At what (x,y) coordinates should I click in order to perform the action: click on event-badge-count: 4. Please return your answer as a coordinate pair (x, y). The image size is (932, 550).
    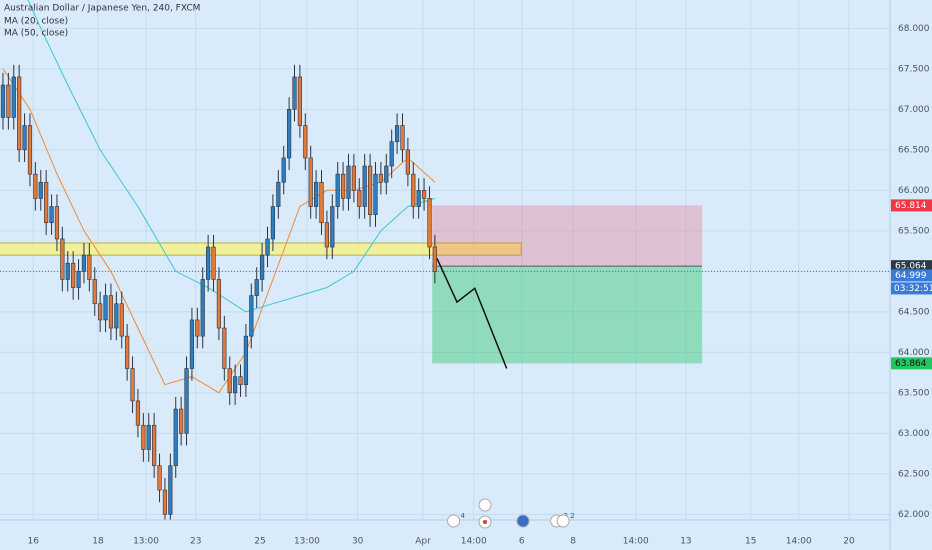
    Looking at the image, I should click on (463, 516).